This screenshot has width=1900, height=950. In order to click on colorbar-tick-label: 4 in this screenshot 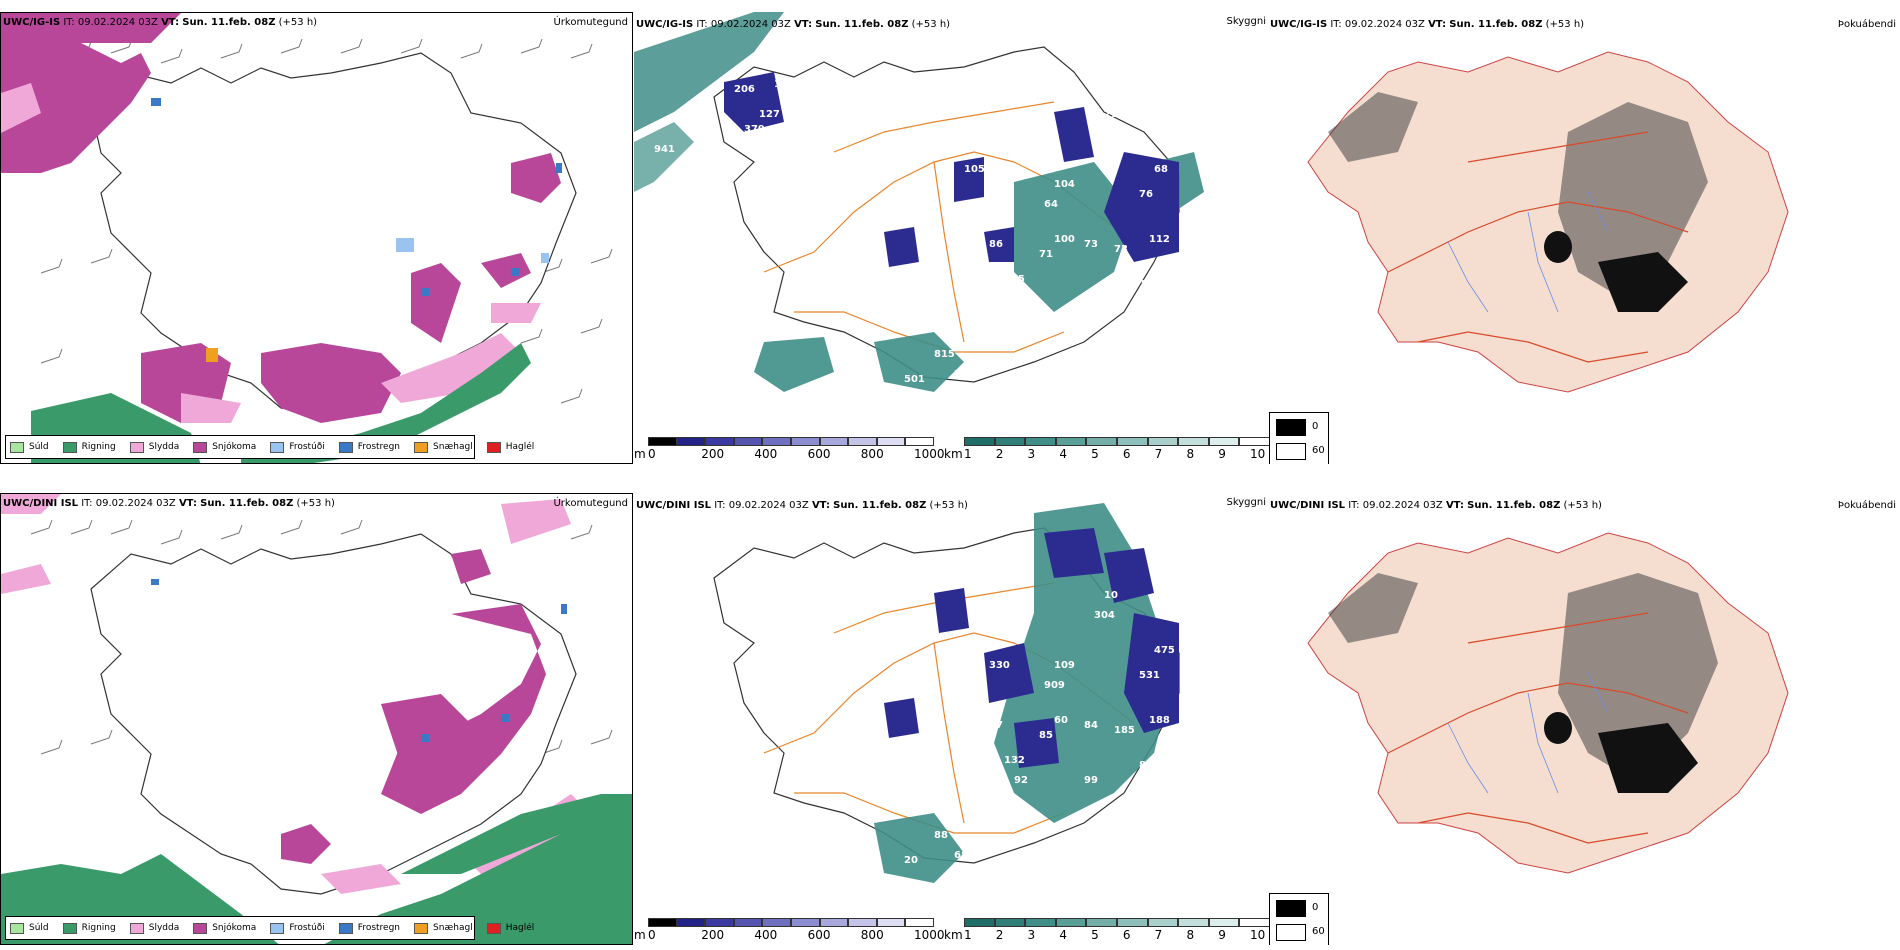, I will do `click(1063, 935)`.